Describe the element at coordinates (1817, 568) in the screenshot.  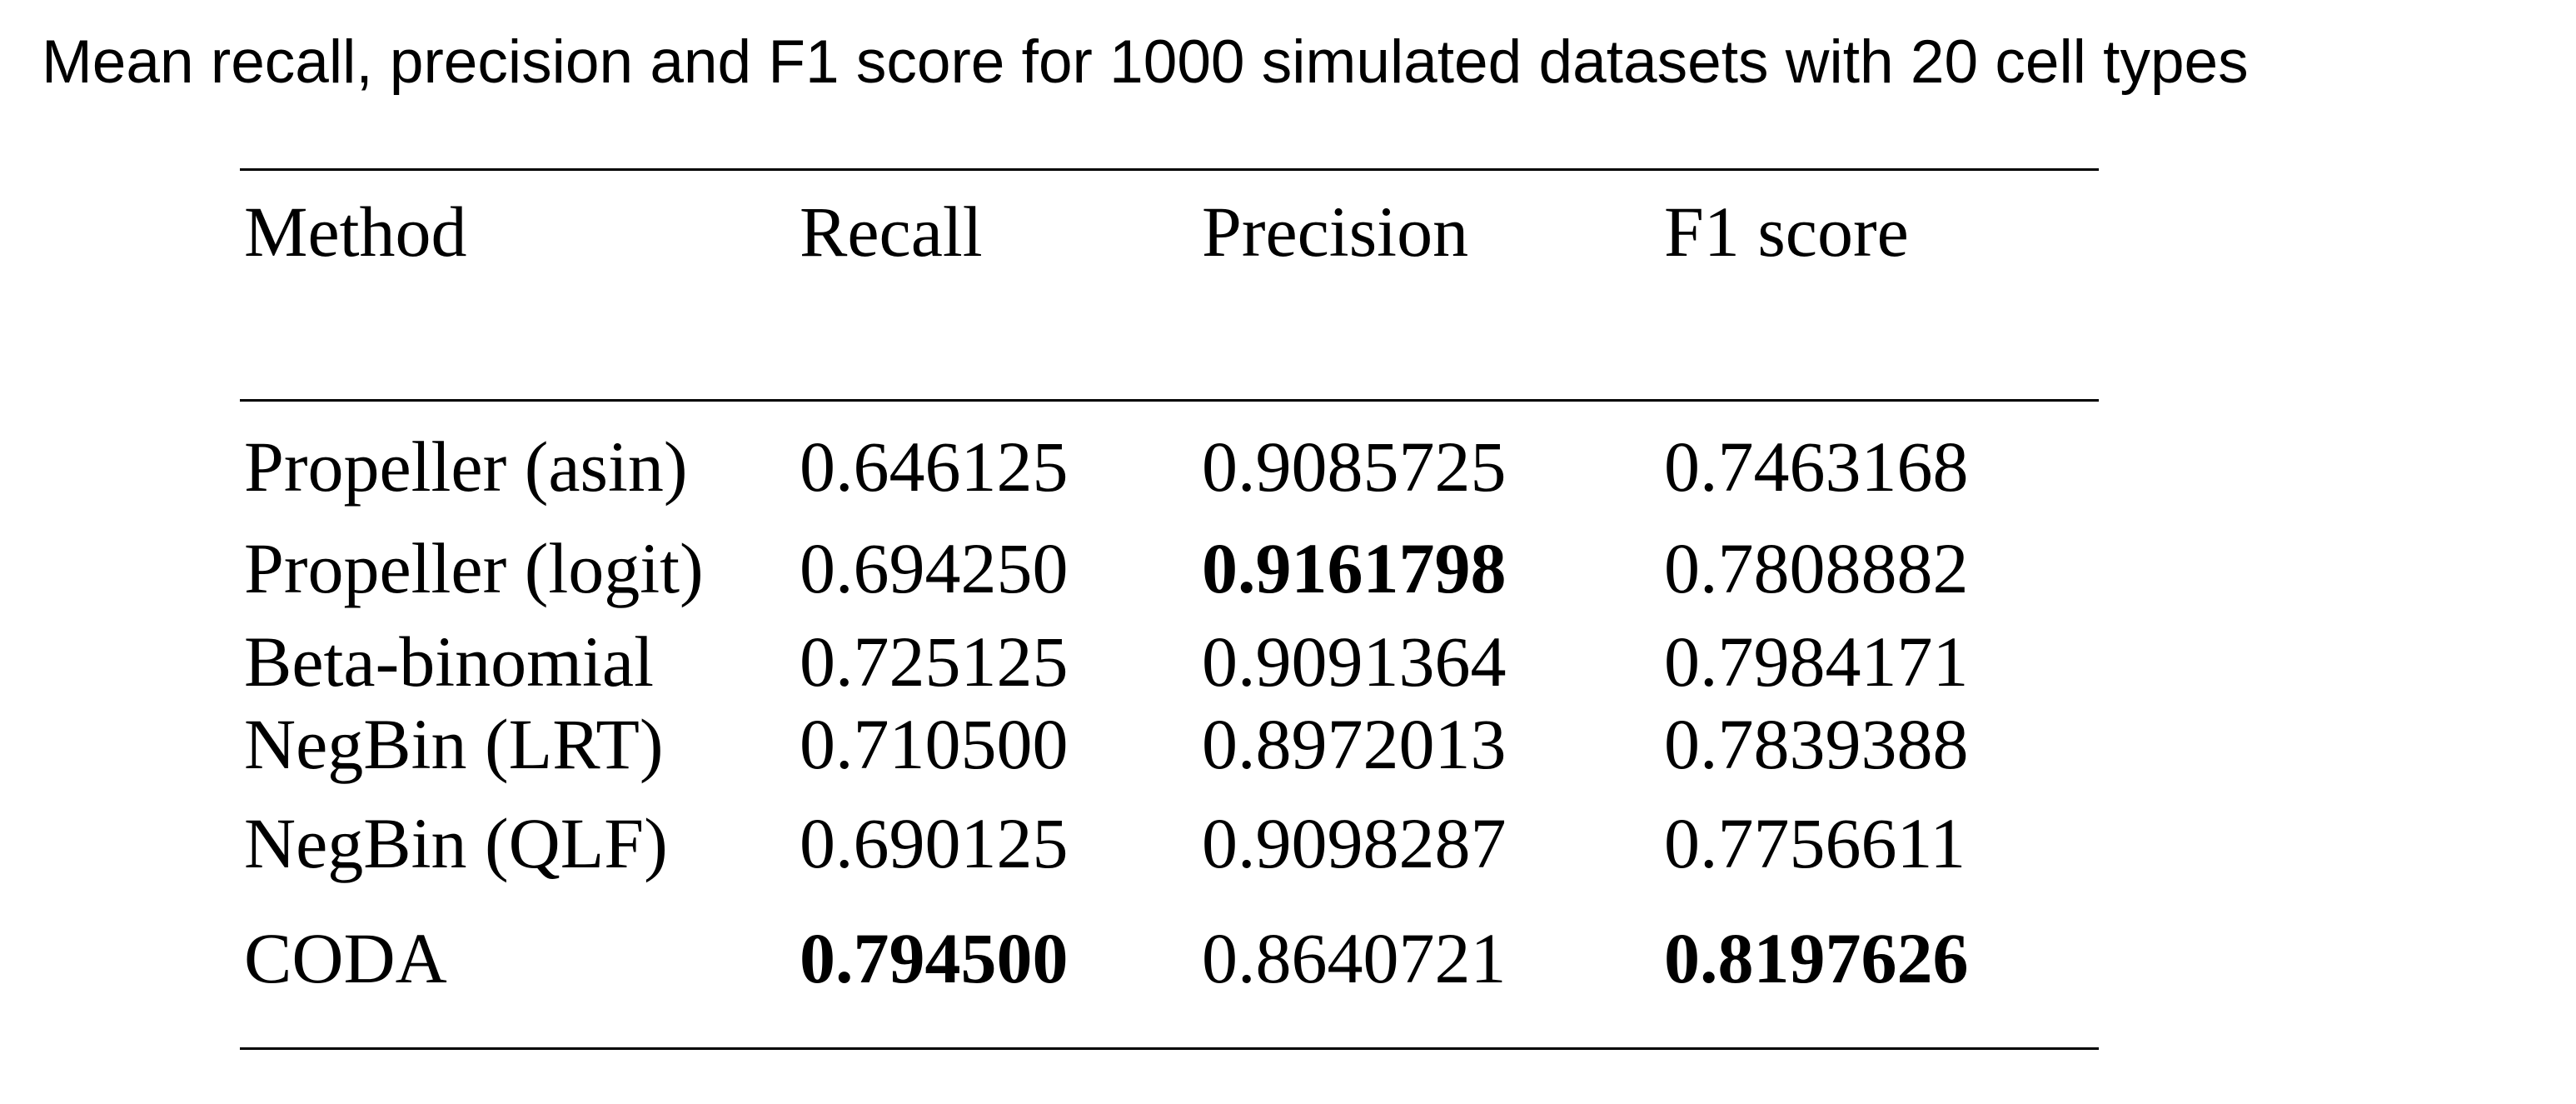
I see `cell-f1: 0.7808882` at that location.